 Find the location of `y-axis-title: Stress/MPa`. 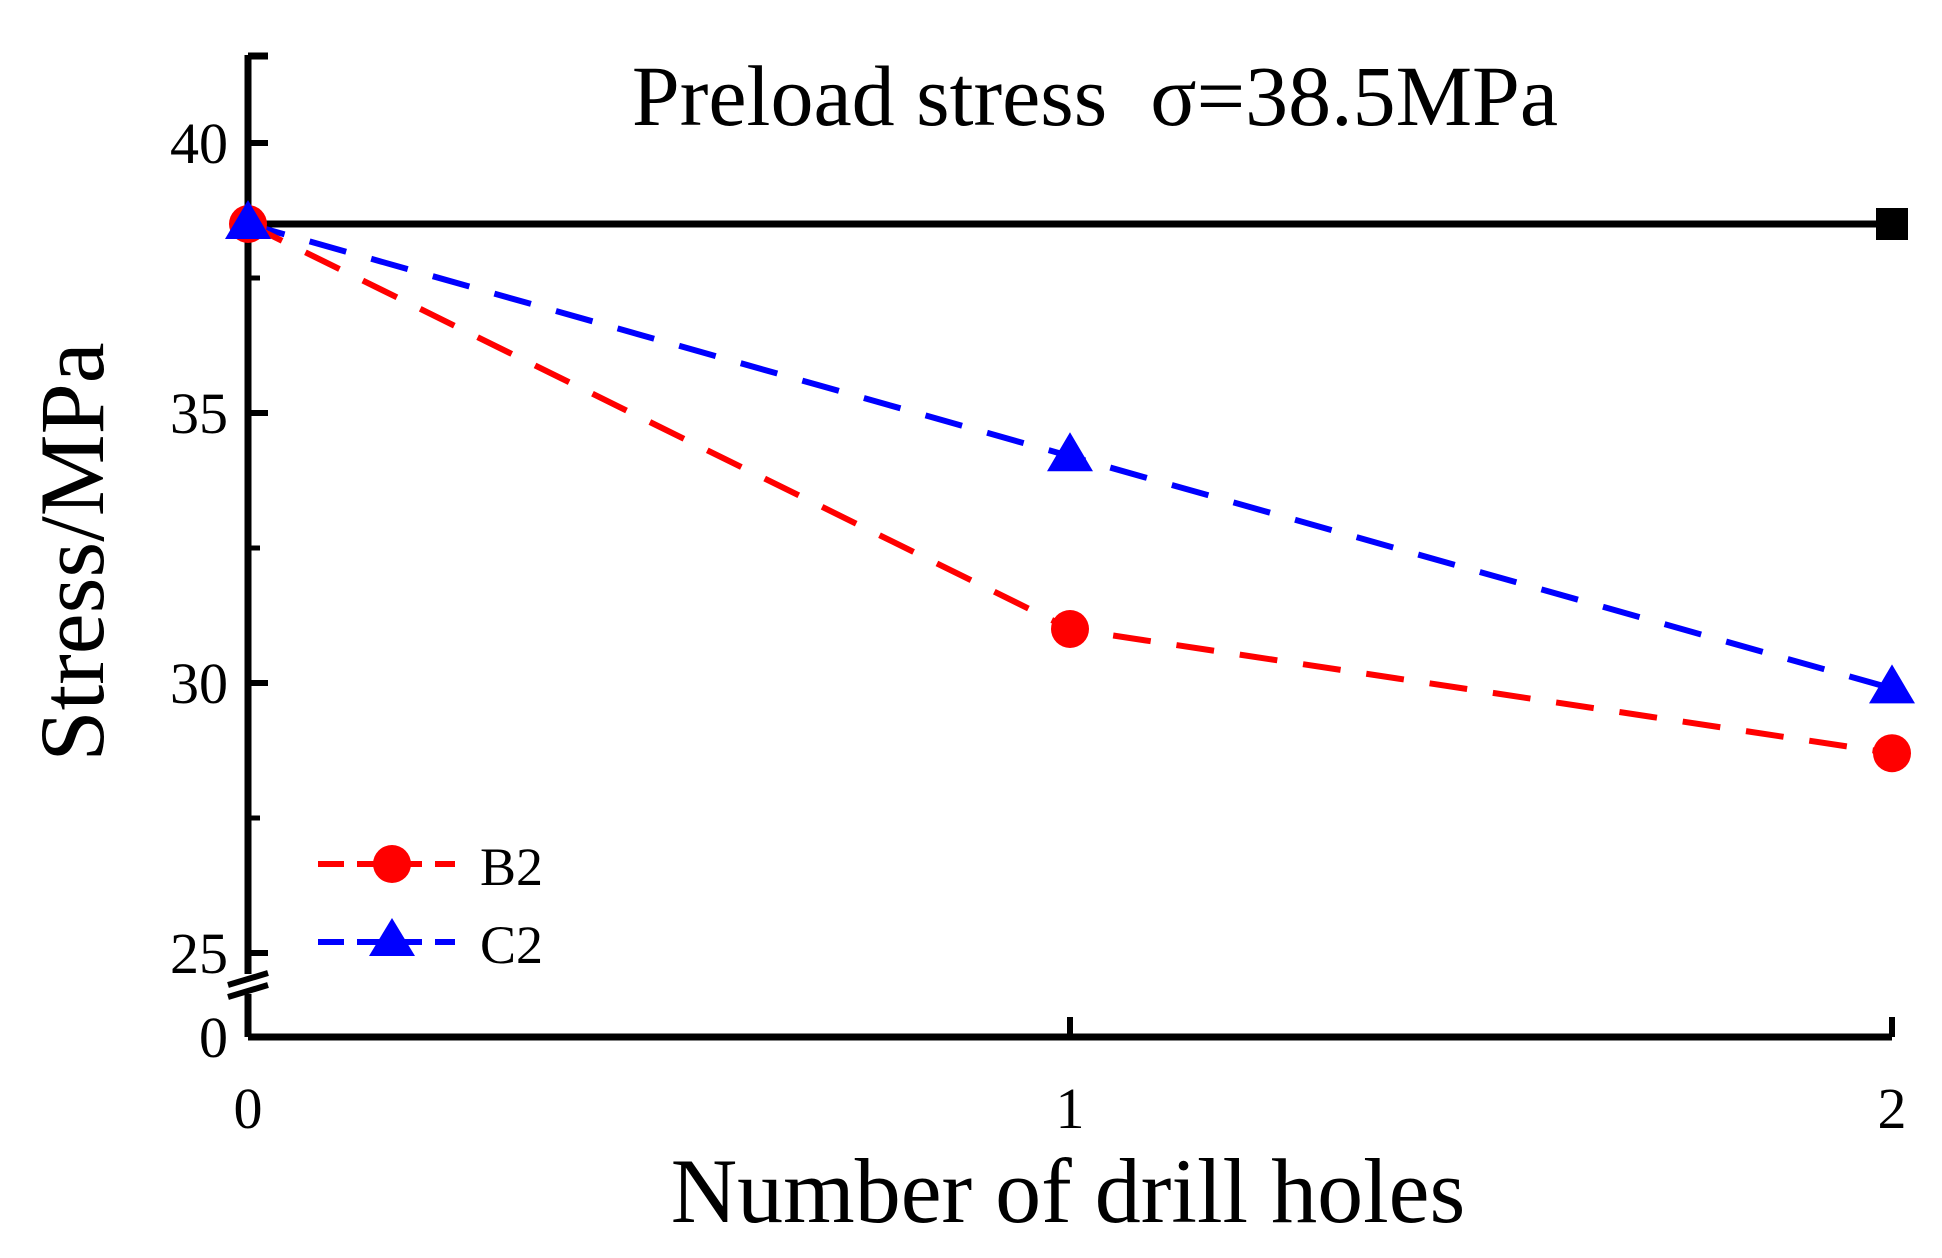

y-axis-title: Stress/MPa is located at coordinates (72, 551).